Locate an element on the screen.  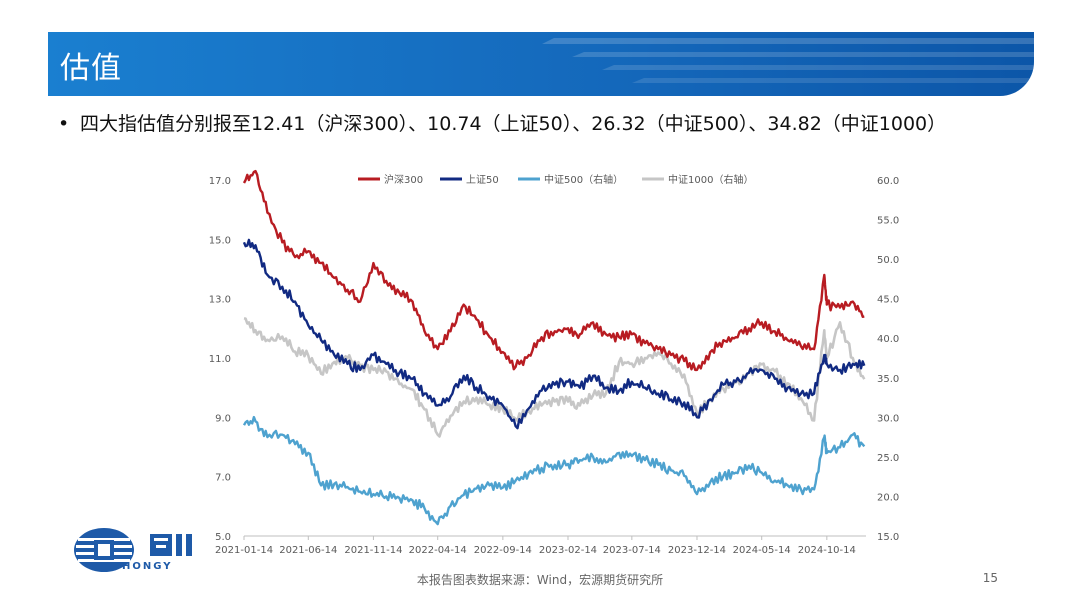
legend-label-2: 上证50 is located at coordinates (482, 180).